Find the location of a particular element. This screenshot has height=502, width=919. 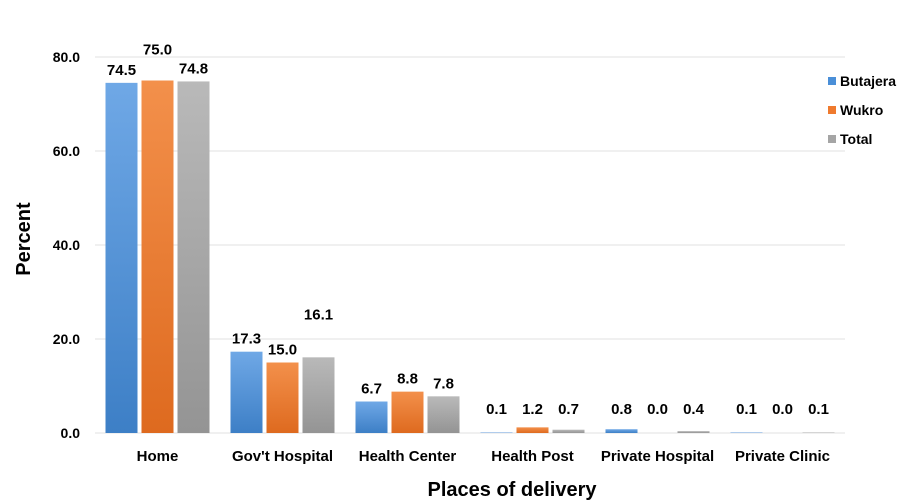

legend-label: Wukro is located at coordinates (861, 110).